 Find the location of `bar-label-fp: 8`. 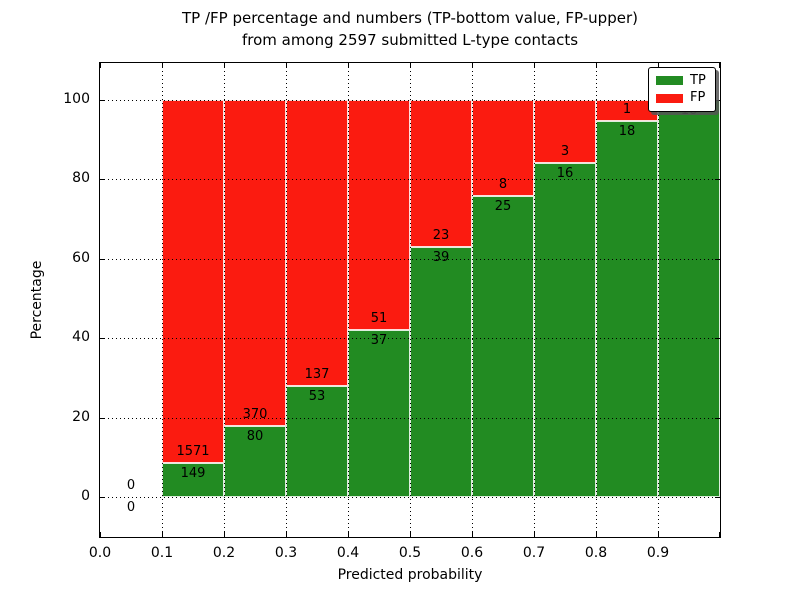

bar-label-fp: 8 is located at coordinates (503, 185).